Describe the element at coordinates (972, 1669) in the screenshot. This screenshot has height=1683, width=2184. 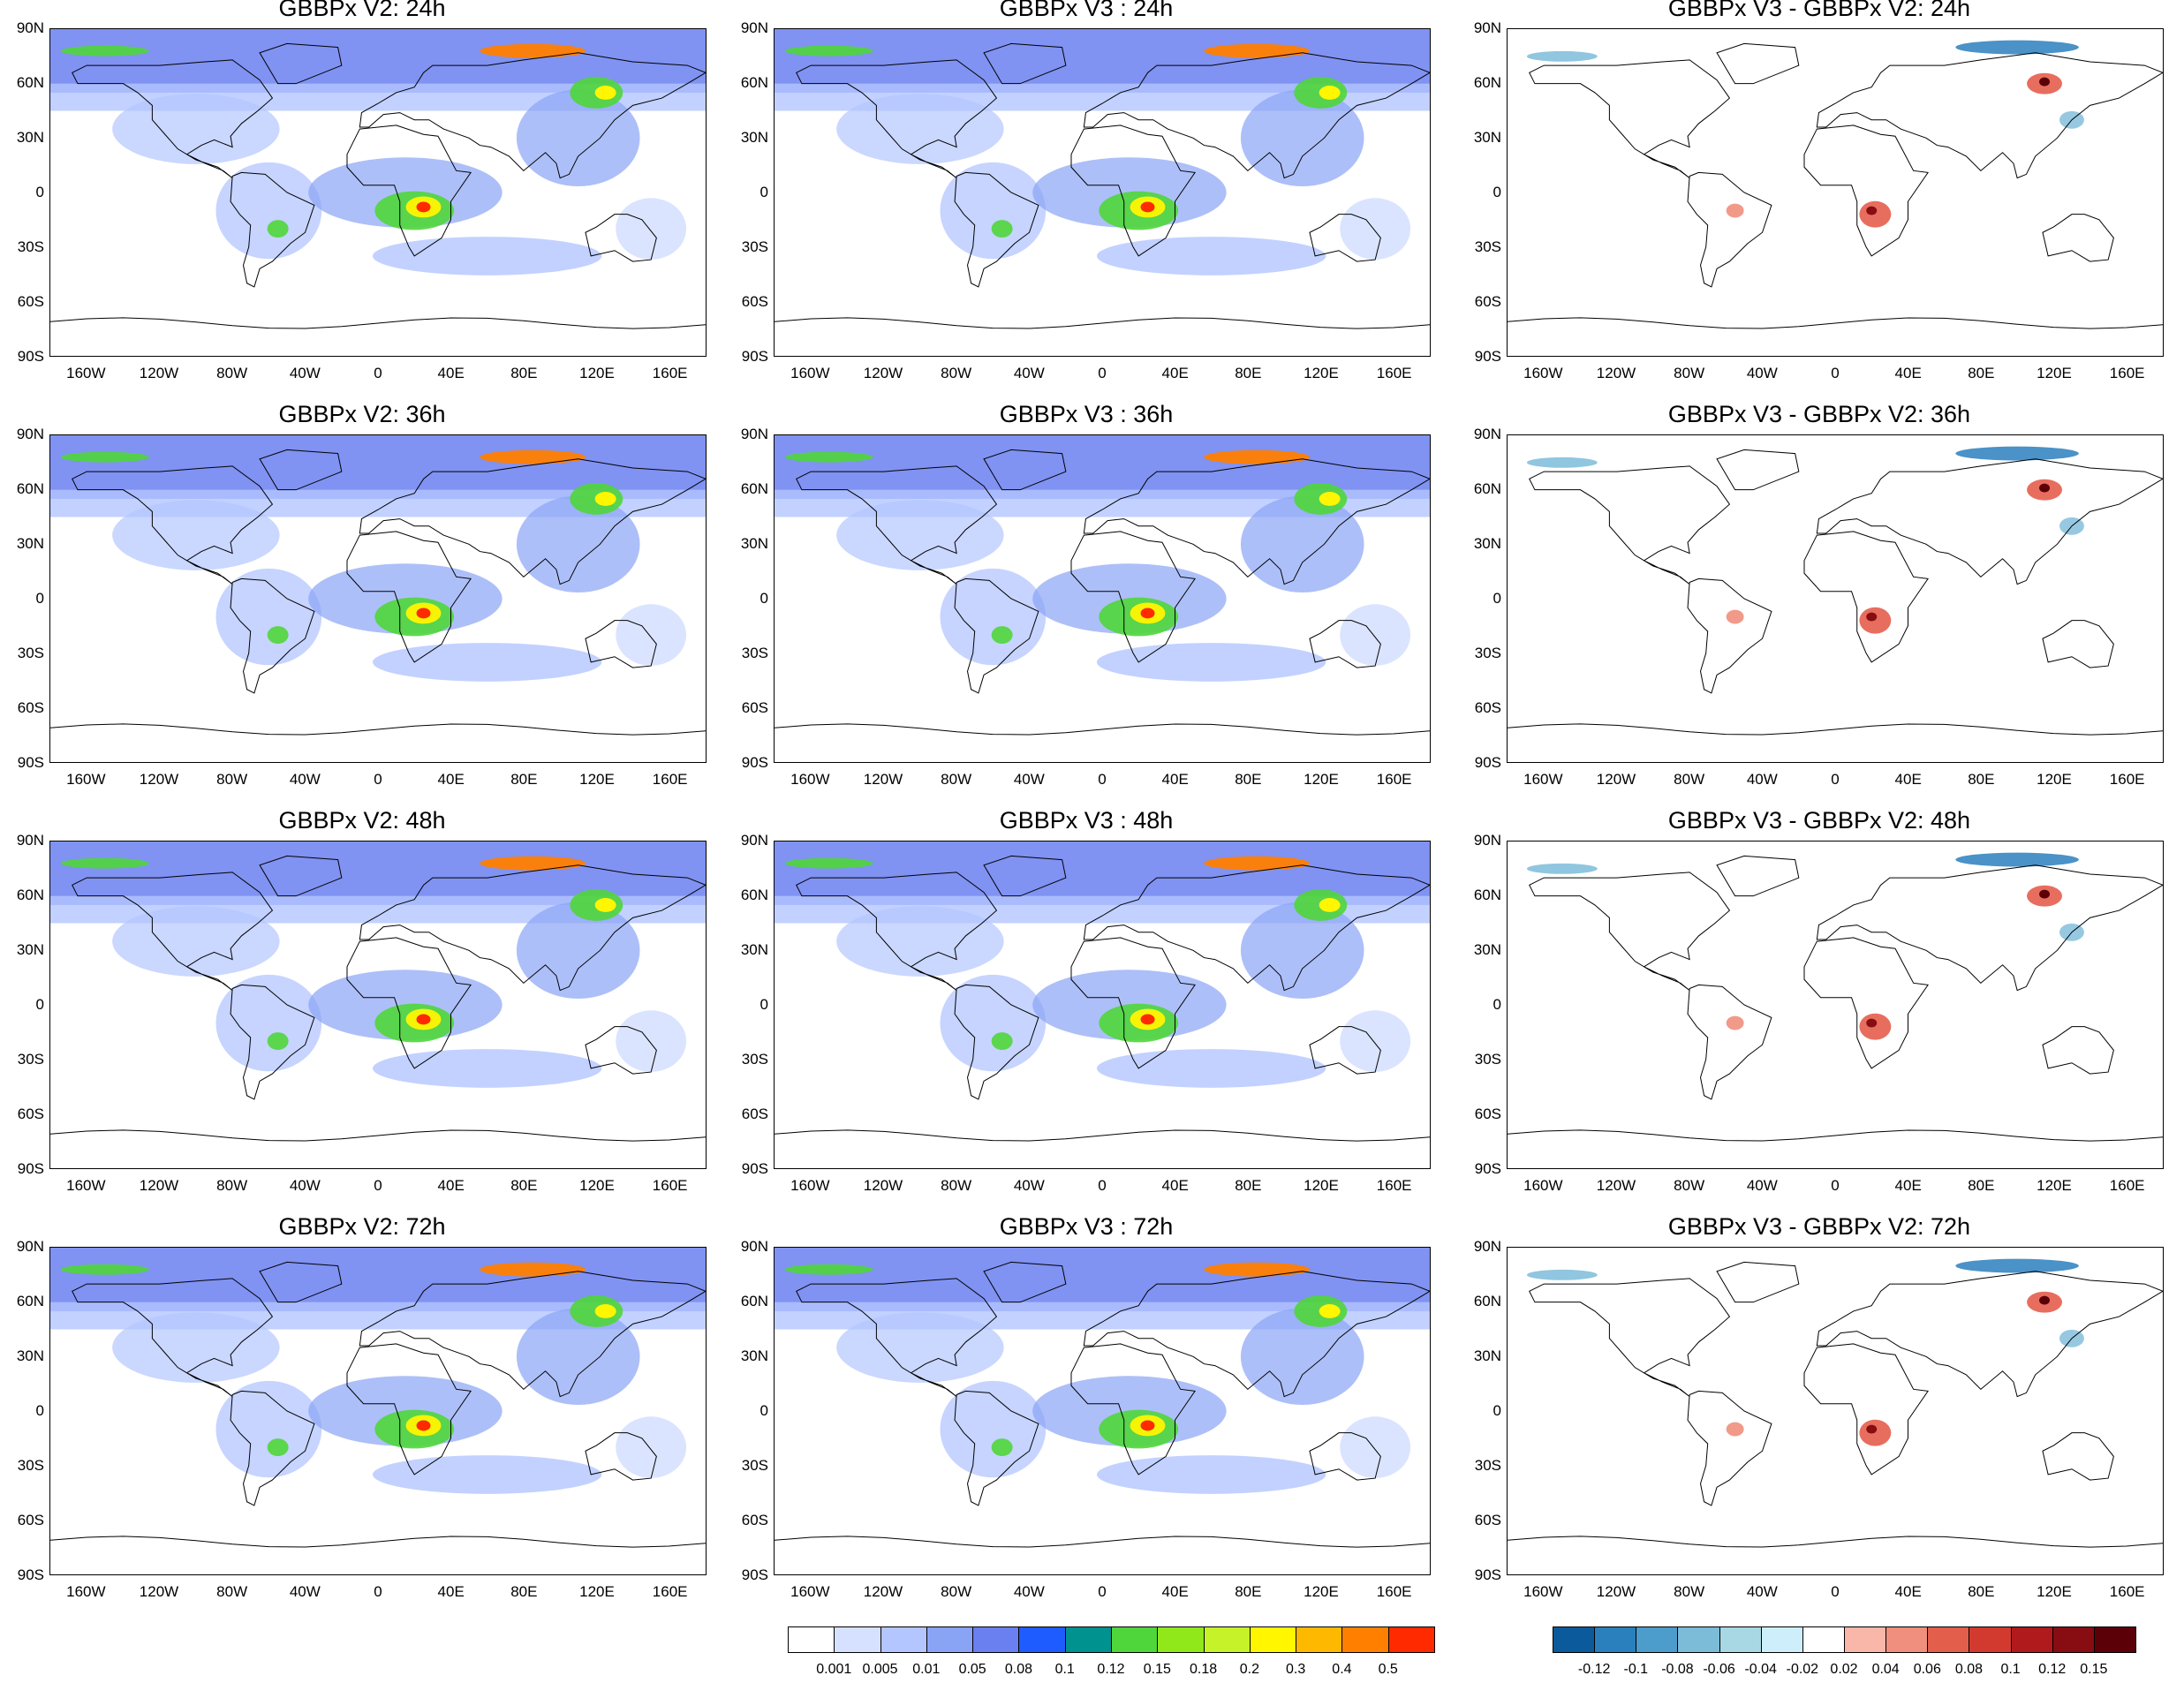
I see `colorbar-label: 0.05` at that location.